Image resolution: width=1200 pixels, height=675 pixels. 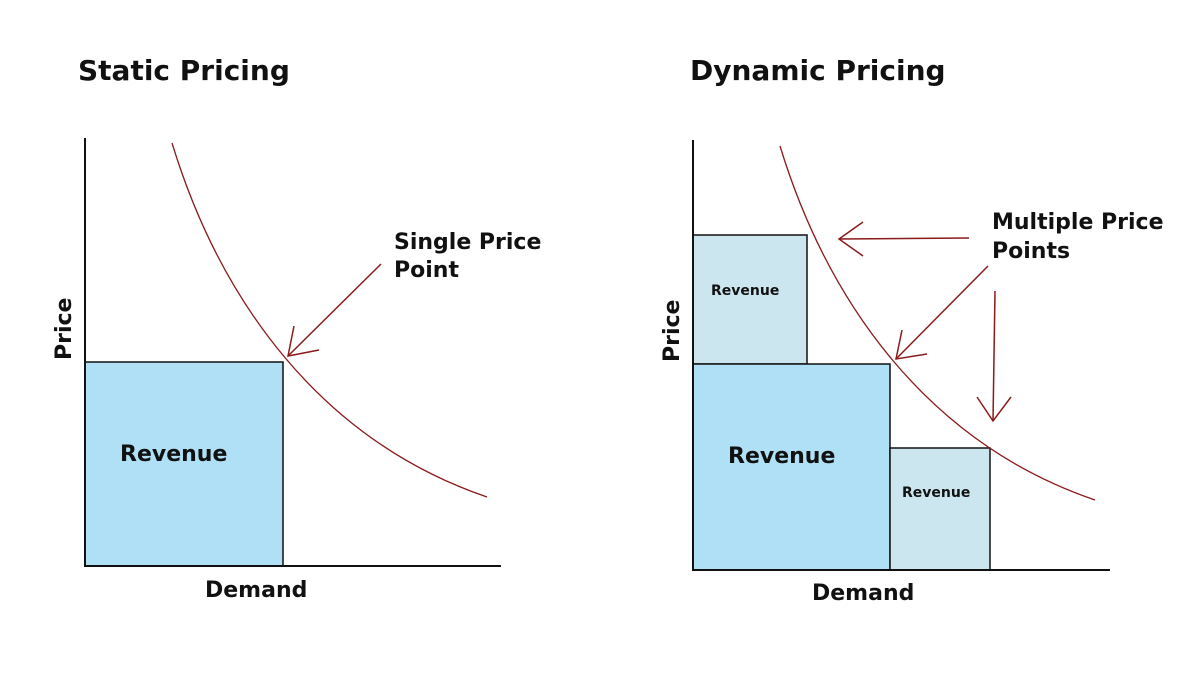 What do you see at coordinates (173, 454) in the screenshot?
I see `revenue-label: Revenue` at bounding box center [173, 454].